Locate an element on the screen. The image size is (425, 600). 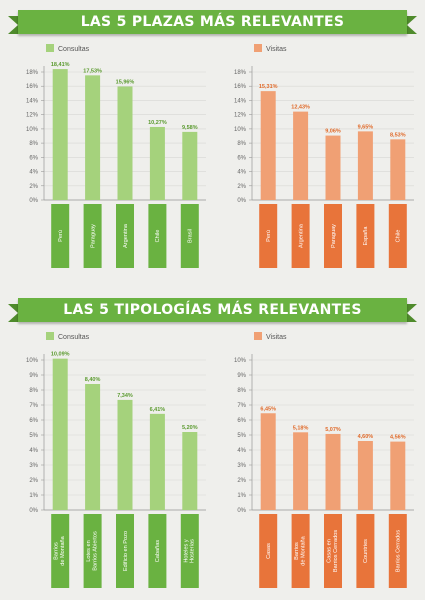
data-label: 4,56% is located at coordinates (398, 438).